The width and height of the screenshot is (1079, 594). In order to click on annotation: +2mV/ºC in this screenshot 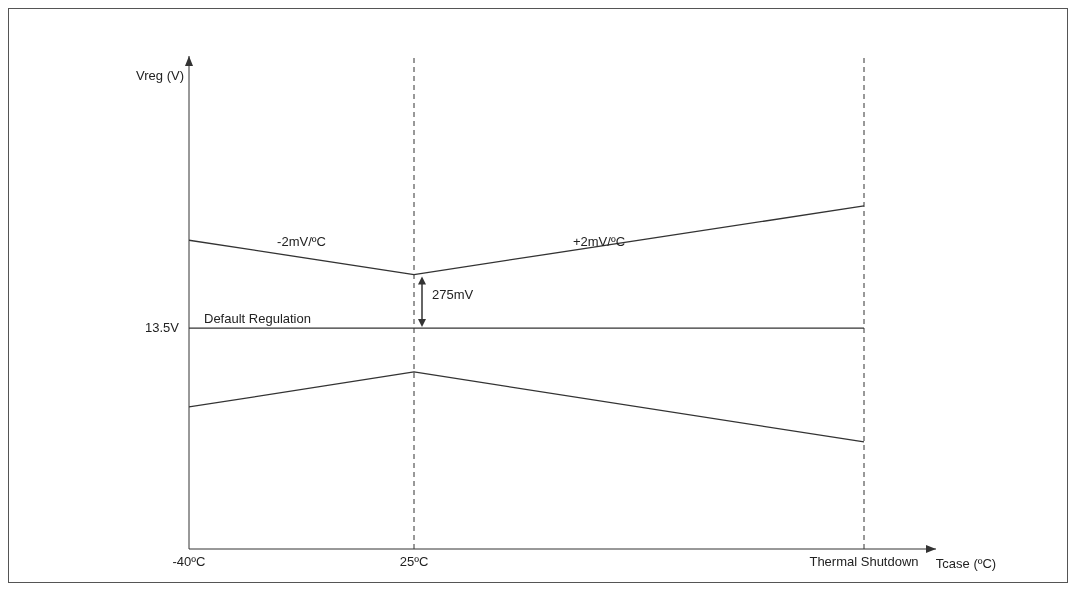, I will do `click(599, 242)`.